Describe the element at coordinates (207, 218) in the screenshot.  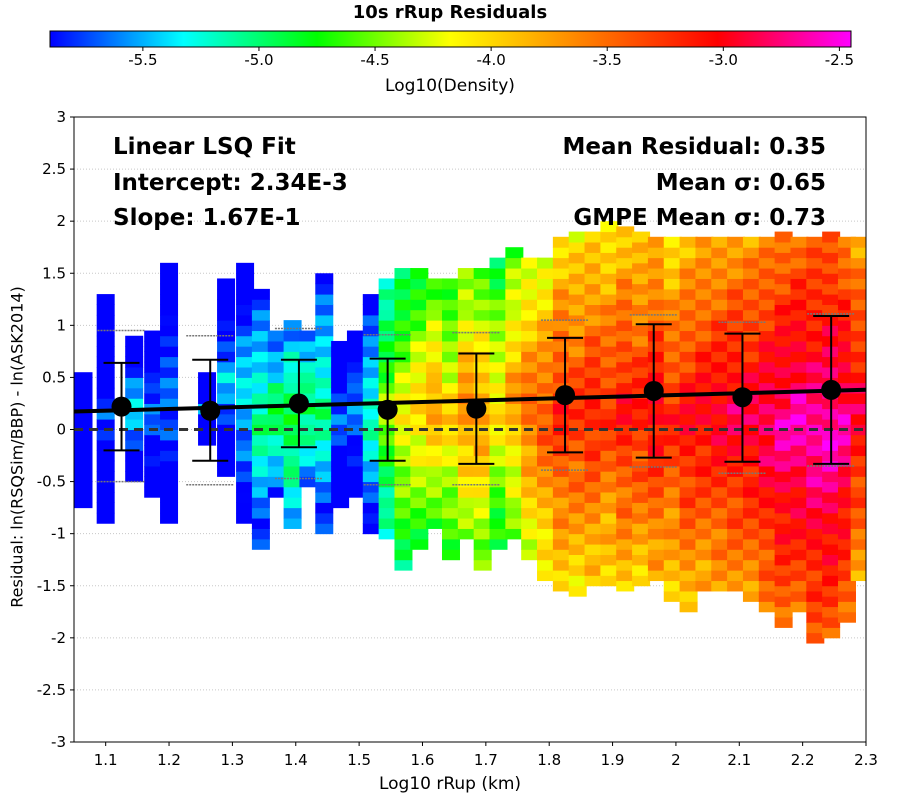
I see `slope-annotation: Slope: 1.67E-1` at that location.